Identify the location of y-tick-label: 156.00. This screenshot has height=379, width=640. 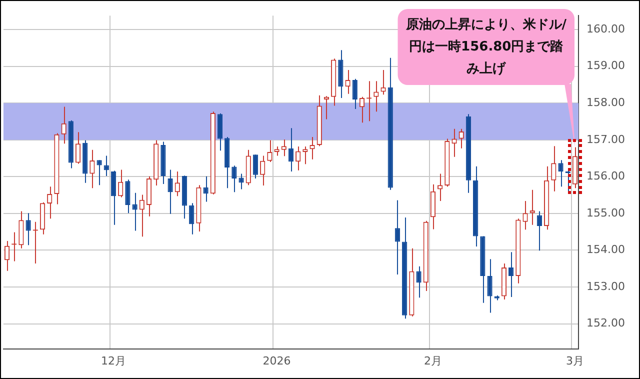
(606, 176).